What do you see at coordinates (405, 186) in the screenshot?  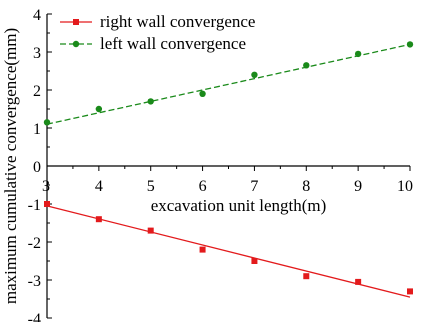 I see `x-tick-label: 10` at bounding box center [405, 186].